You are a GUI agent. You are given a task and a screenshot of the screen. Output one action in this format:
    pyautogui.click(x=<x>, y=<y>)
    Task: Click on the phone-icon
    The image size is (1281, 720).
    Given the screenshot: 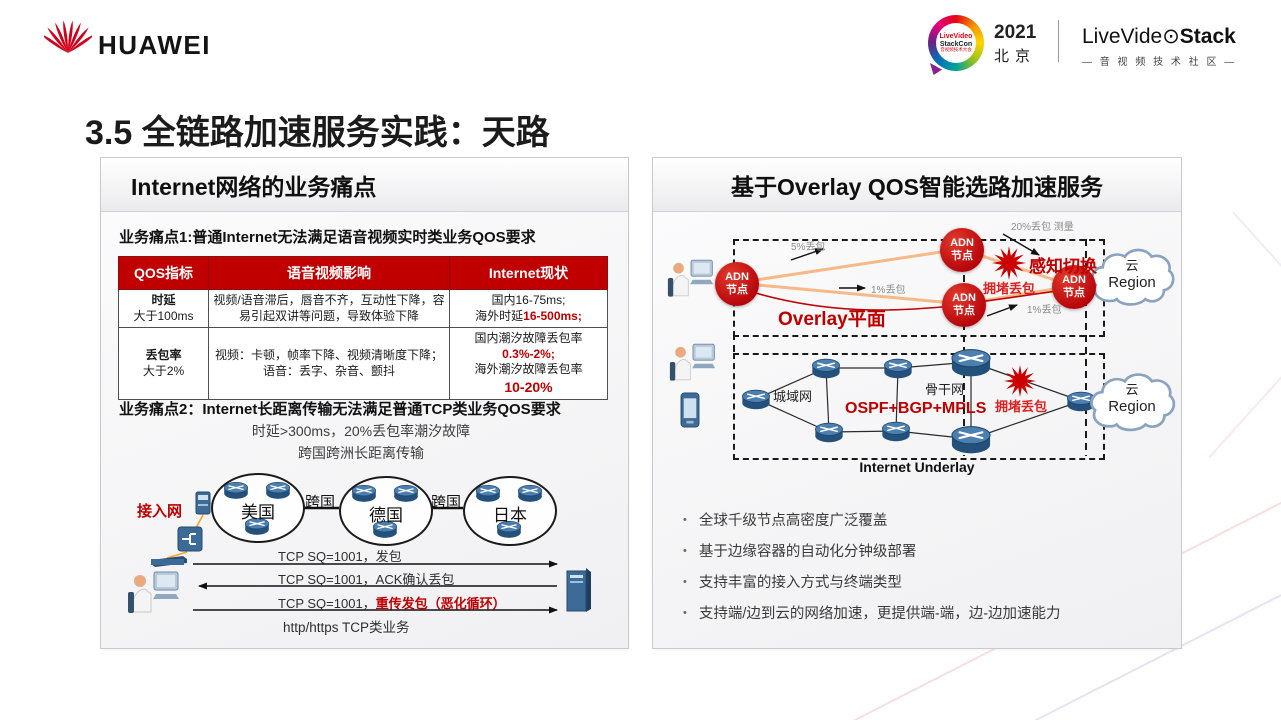 What is the action you would take?
    pyautogui.click(x=690, y=410)
    